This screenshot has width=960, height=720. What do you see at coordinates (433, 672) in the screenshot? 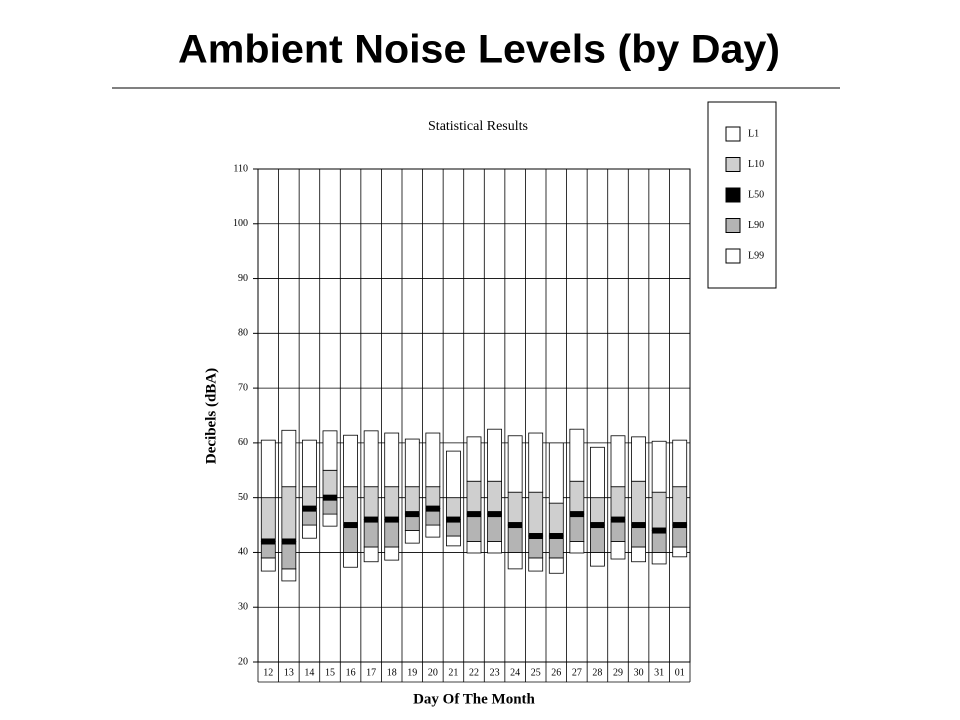
I see `x-tick-label: 20` at bounding box center [433, 672].